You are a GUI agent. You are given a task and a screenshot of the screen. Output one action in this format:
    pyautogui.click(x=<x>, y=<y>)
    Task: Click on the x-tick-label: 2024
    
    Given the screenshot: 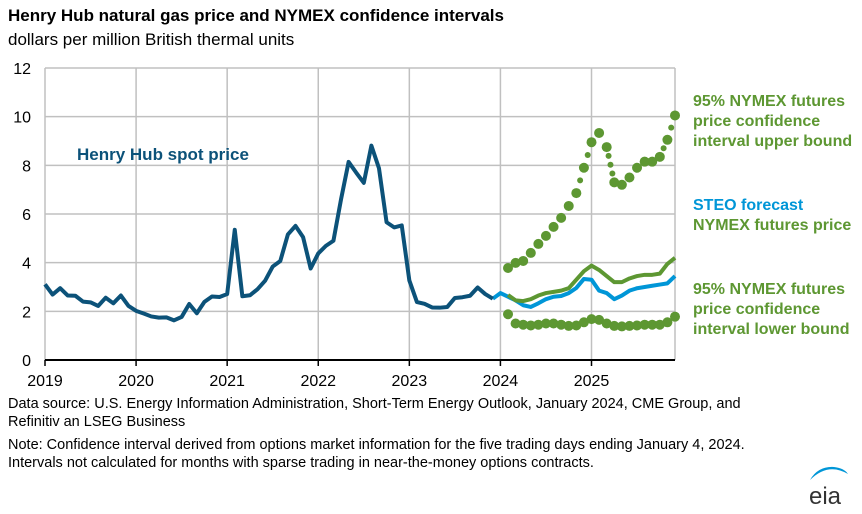 What is the action you would take?
    pyautogui.click(x=501, y=381)
    